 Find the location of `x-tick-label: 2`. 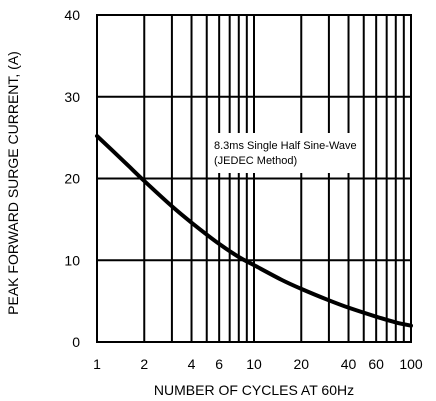

x-tick-label: 2 is located at coordinates (144, 364).